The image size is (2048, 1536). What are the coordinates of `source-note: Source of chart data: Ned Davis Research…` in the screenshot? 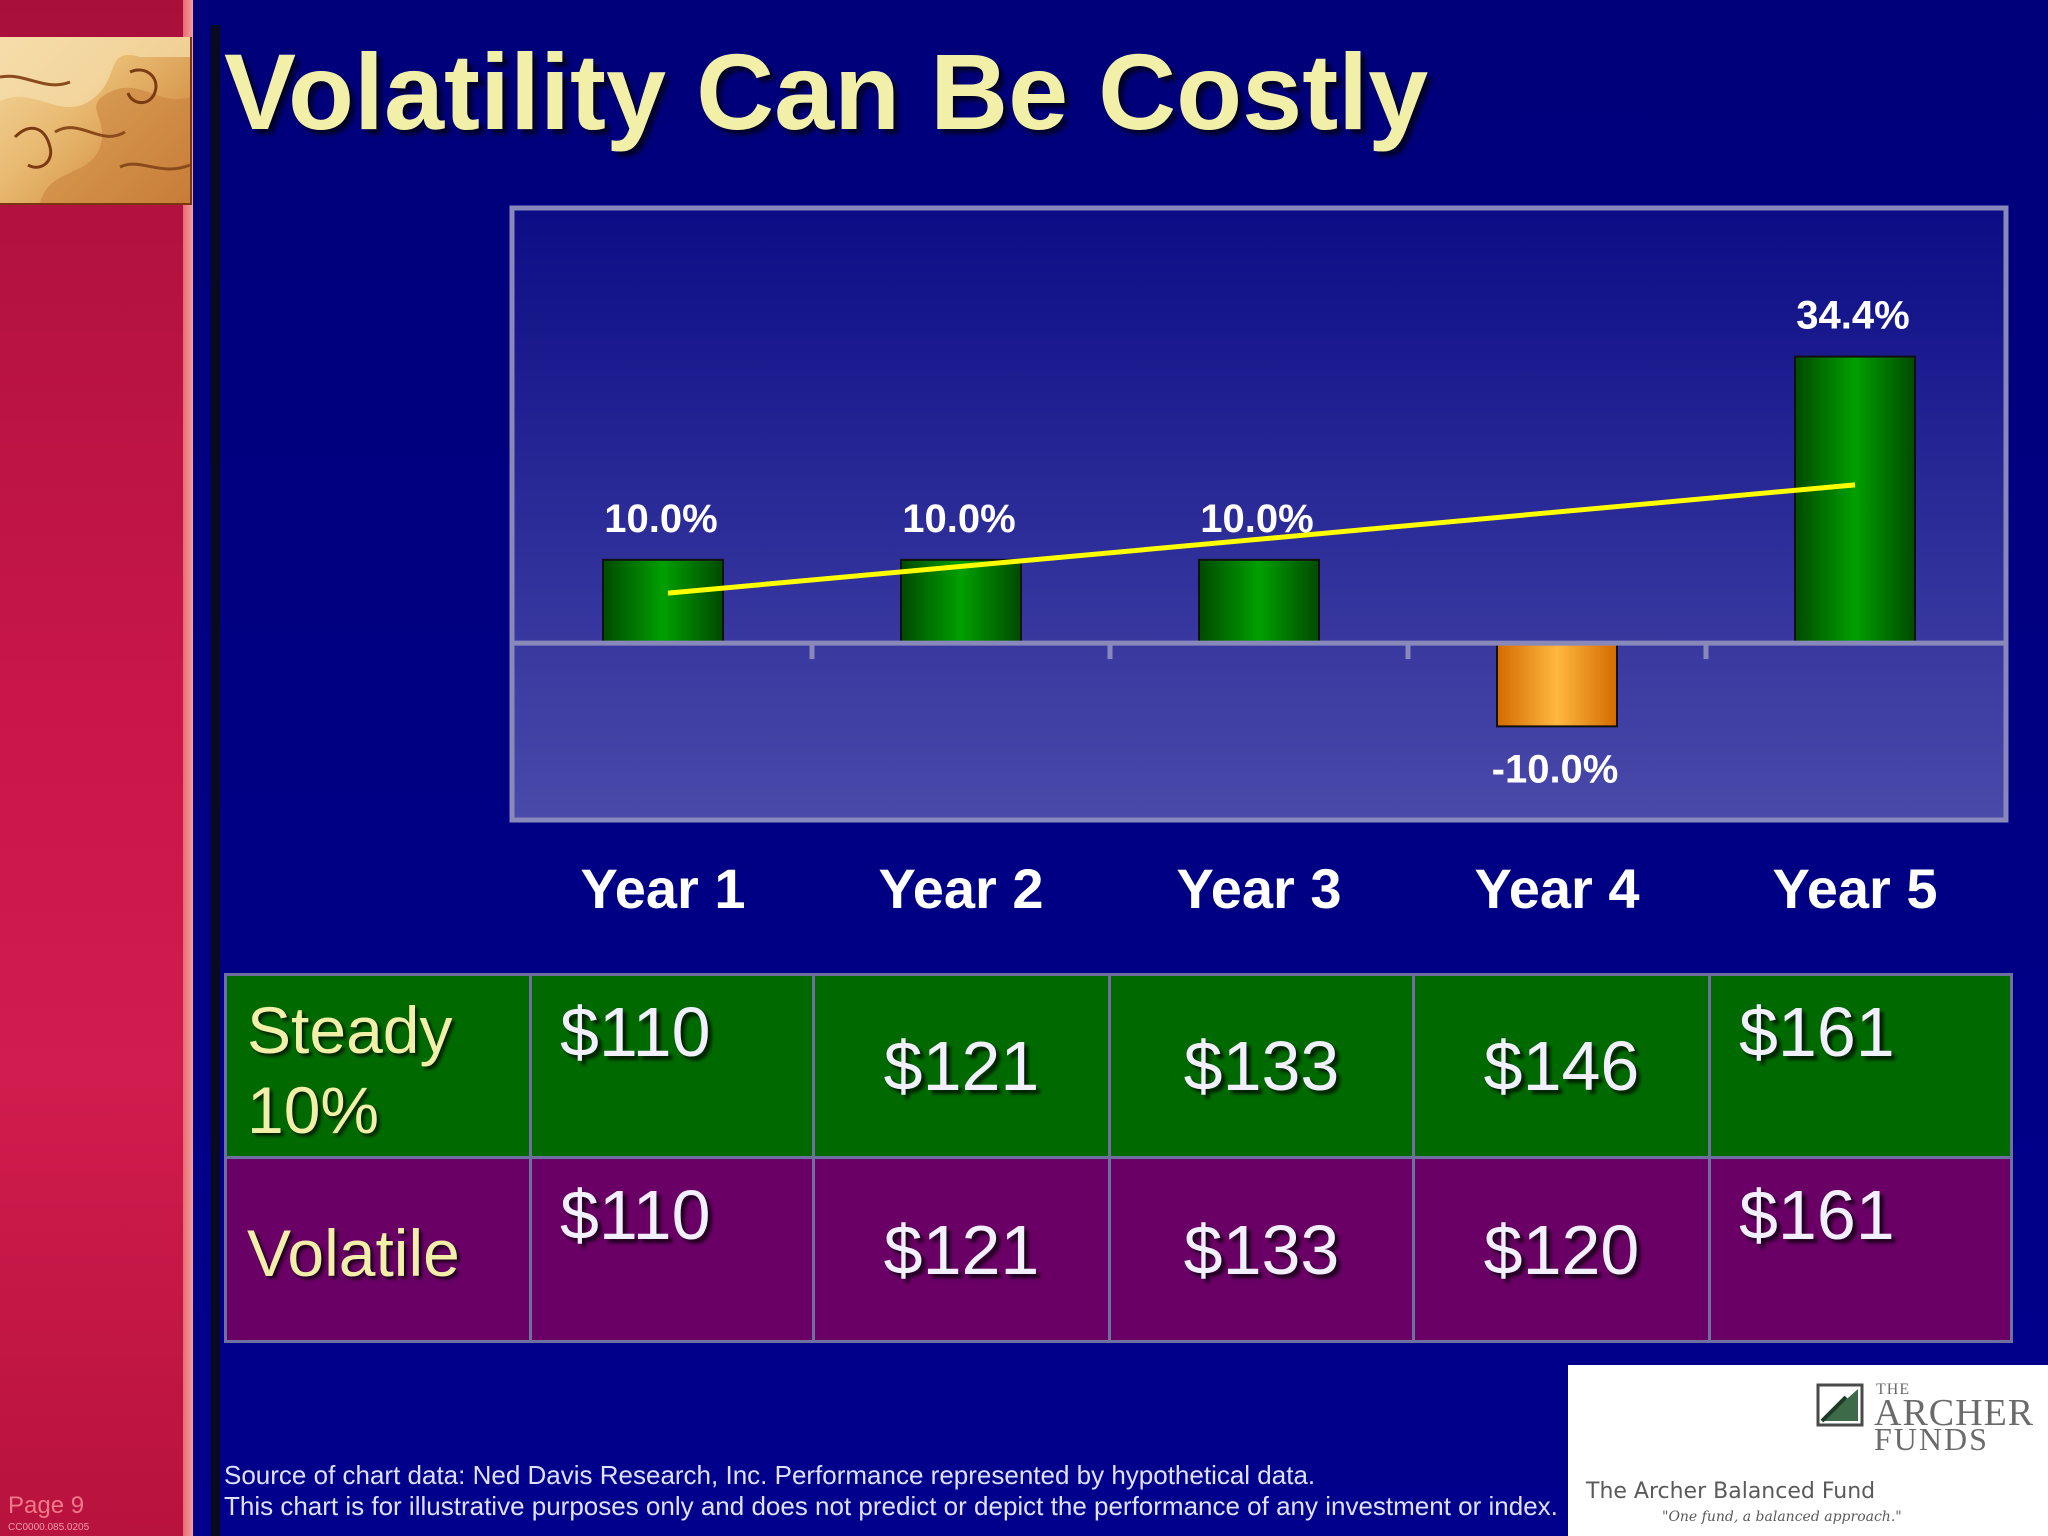 It's located at (891, 1491).